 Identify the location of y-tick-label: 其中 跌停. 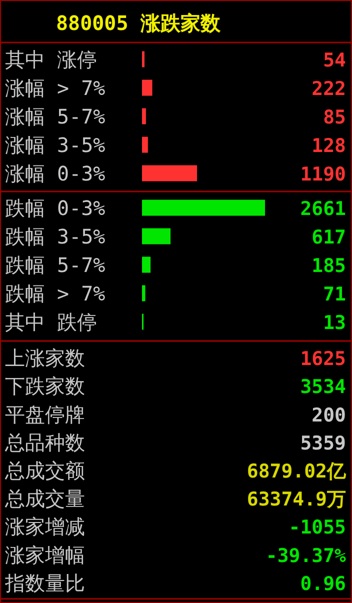
(51, 322).